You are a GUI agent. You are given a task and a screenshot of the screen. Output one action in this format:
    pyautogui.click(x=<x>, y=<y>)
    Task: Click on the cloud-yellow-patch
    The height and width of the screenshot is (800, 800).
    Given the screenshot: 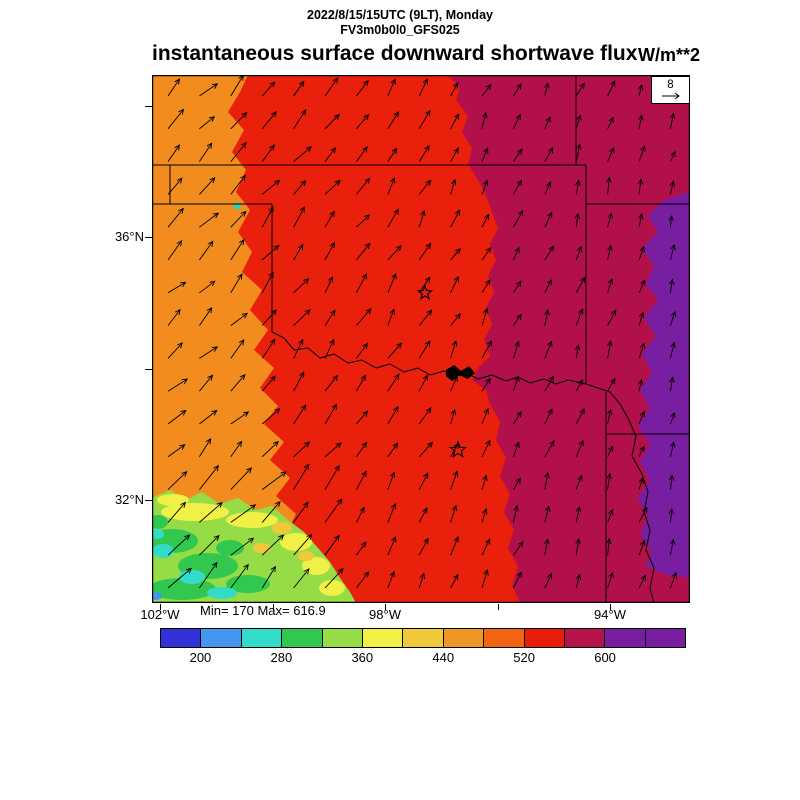 What is the action you would take?
    pyautogui.click(x=296, y=542)
    